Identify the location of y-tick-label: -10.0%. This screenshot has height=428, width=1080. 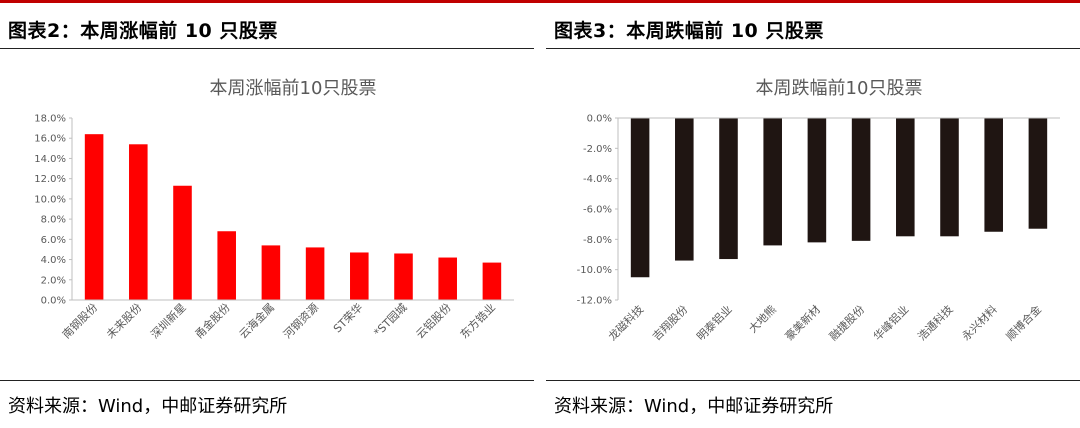
(594, 270).